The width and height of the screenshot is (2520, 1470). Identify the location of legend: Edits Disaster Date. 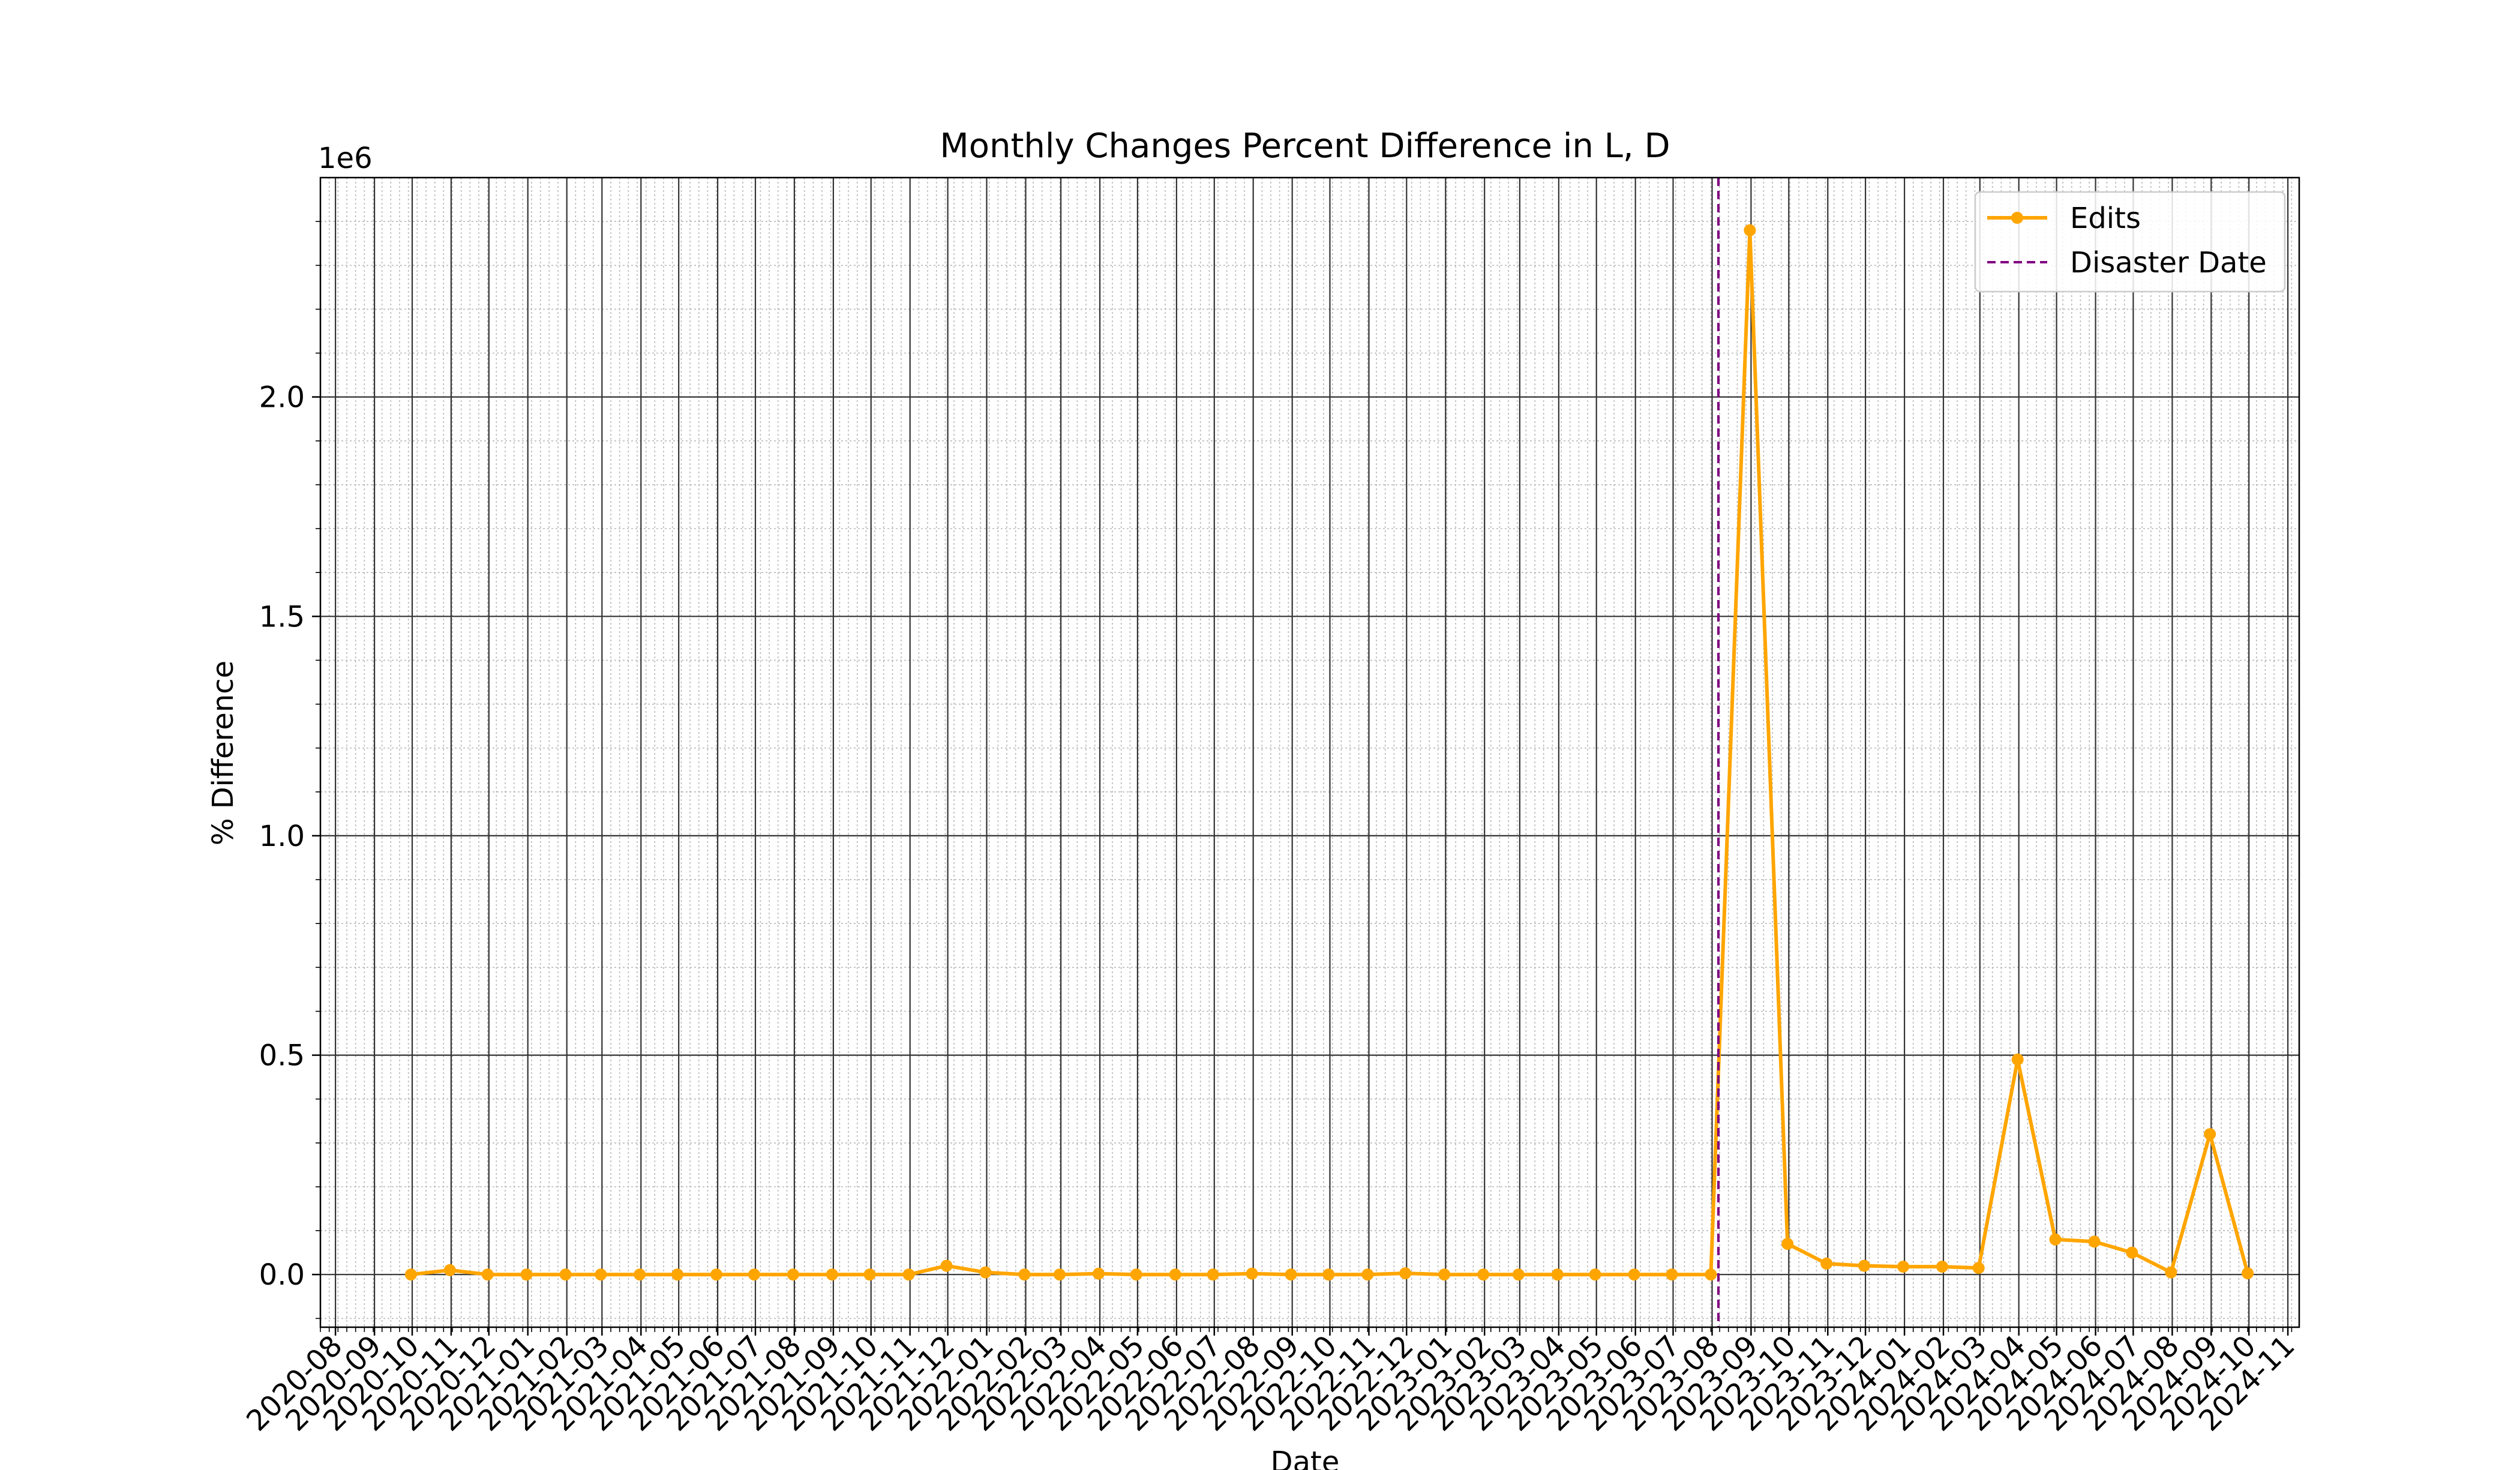
(2130, 242).